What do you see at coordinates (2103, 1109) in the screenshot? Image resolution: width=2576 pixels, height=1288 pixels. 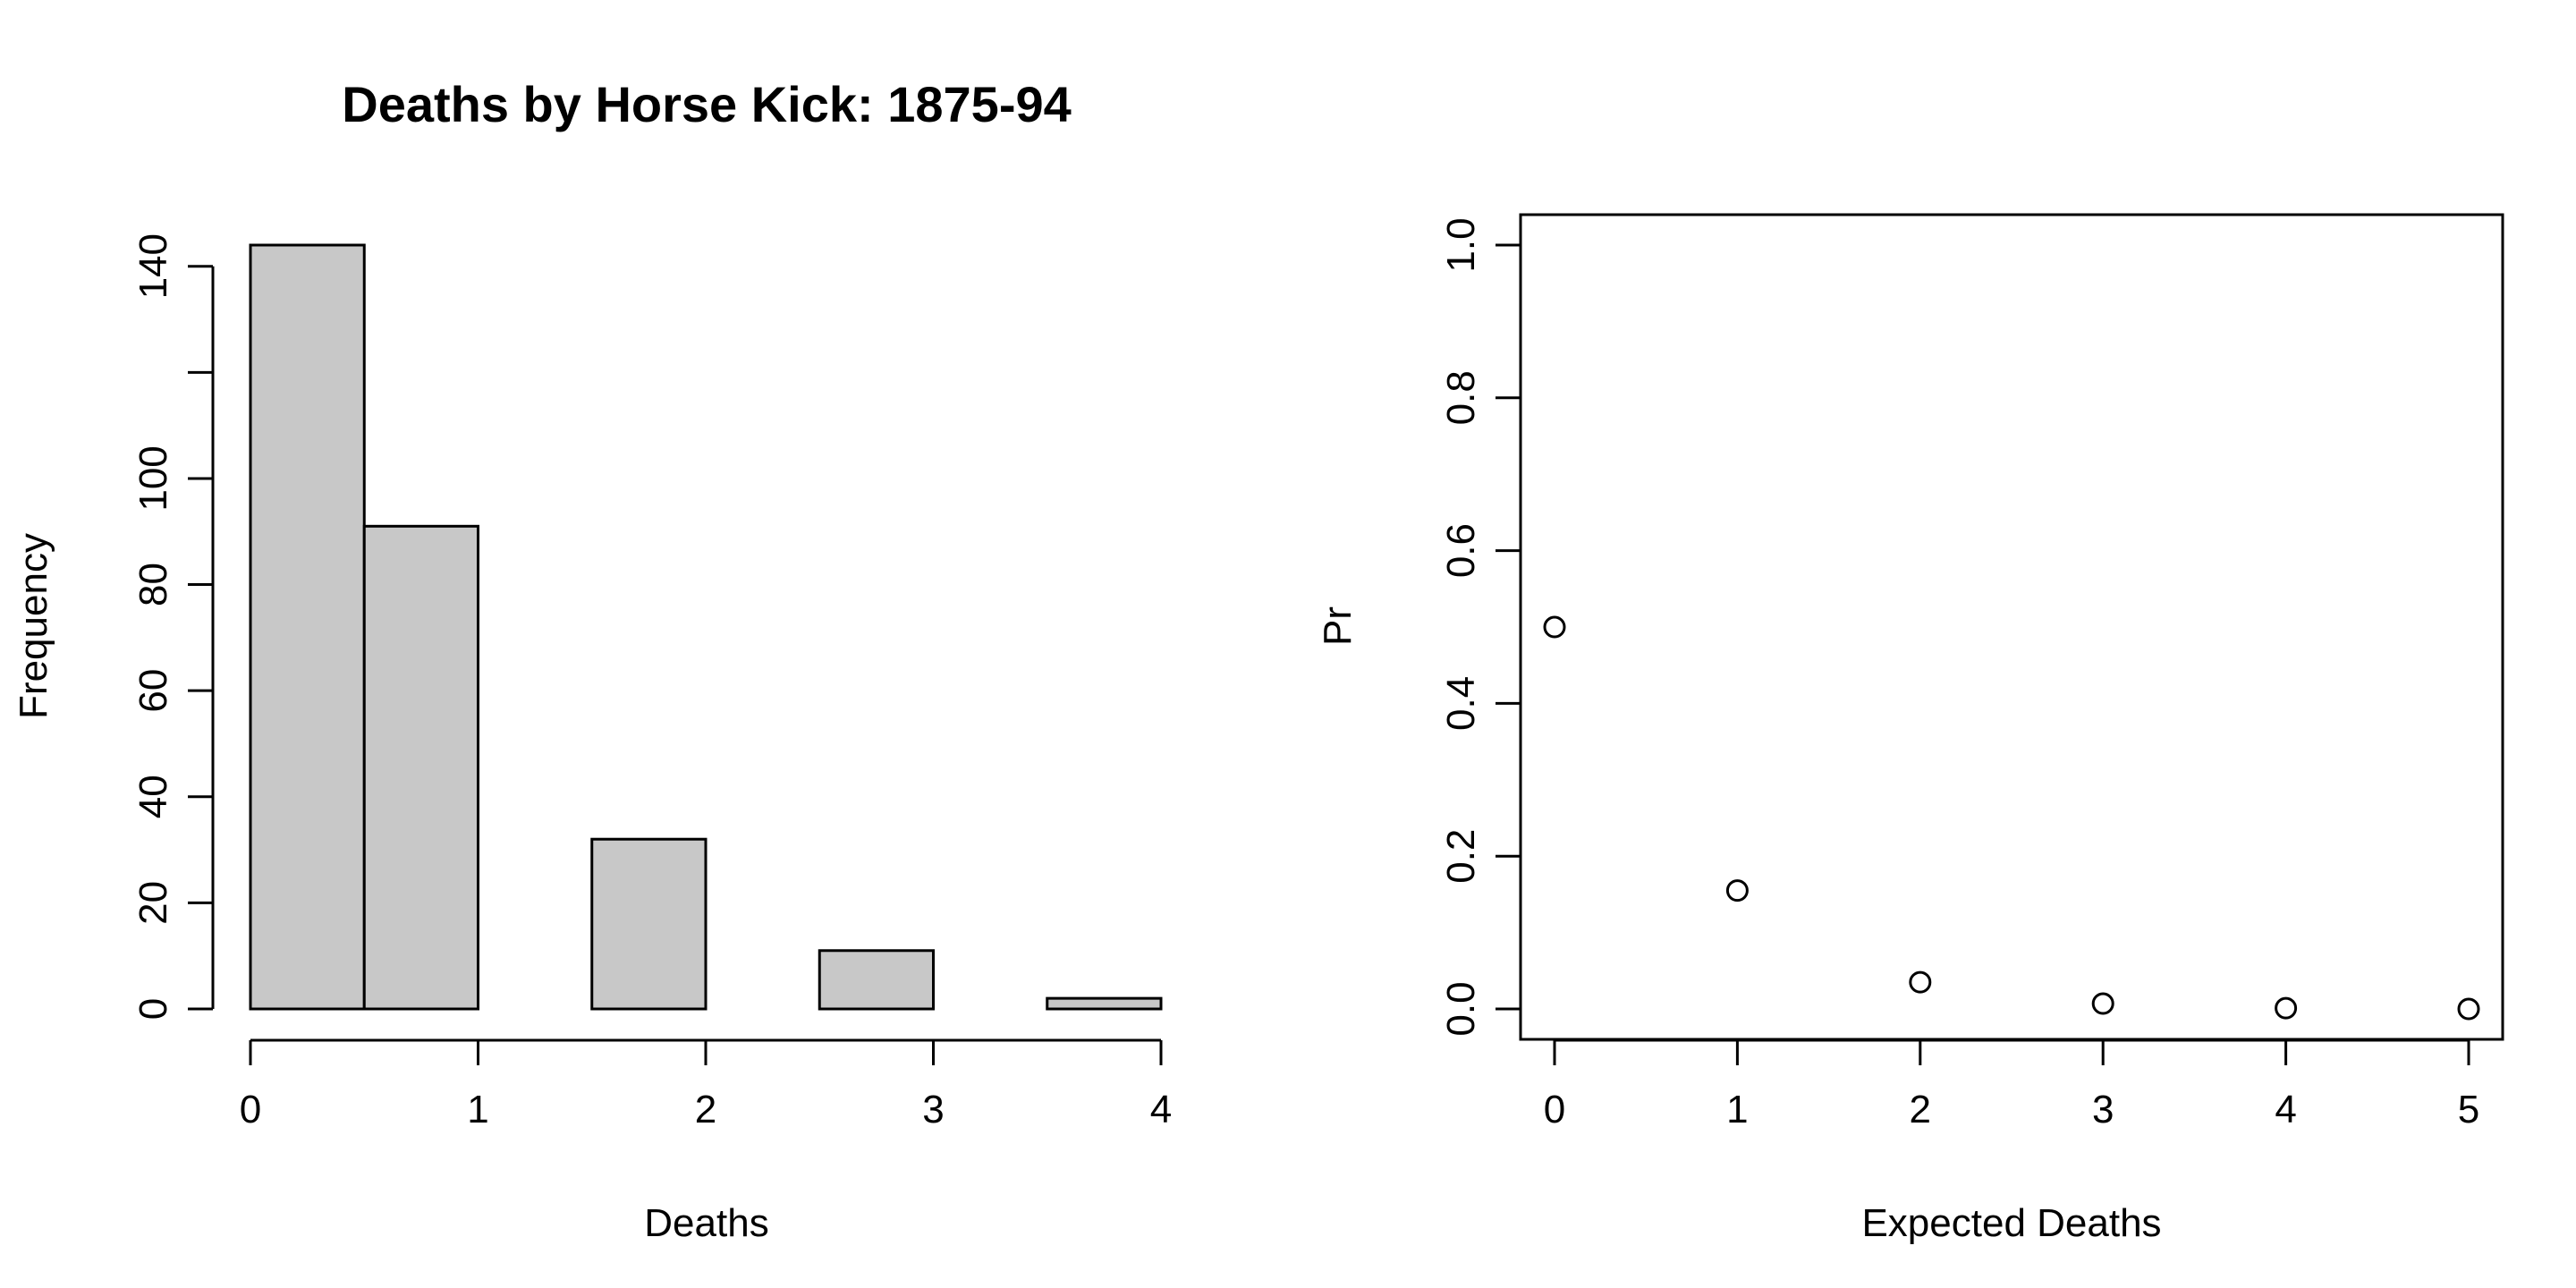 I see `scatter-x-tick-label: 3` at bounding box center [2103, 1109].